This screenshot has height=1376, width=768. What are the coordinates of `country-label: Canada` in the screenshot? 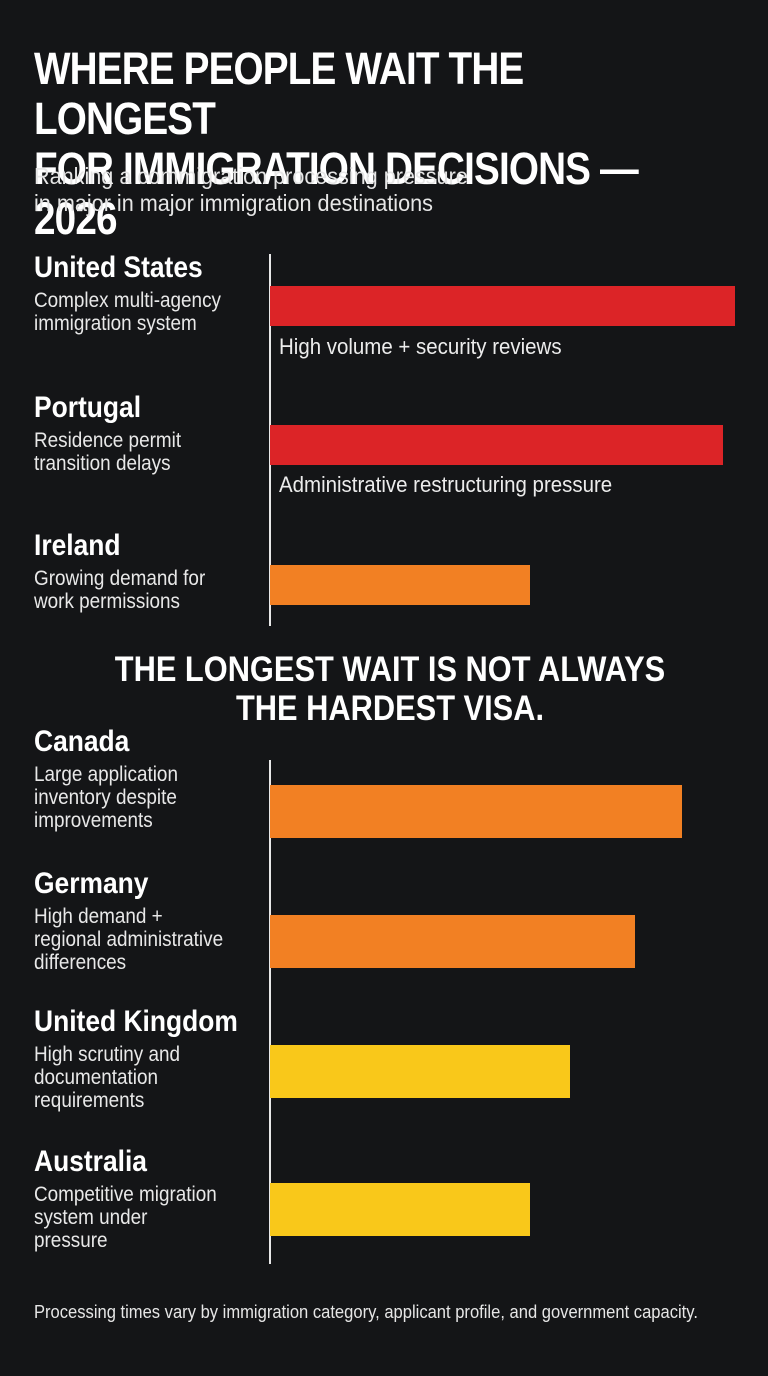 It's located at (82, 741).